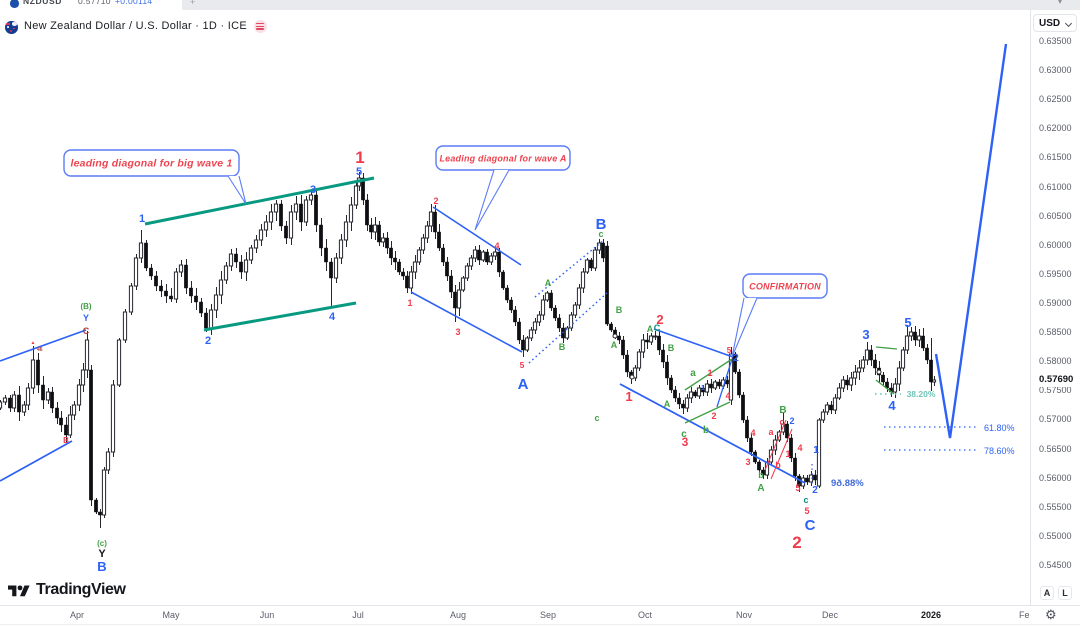 This screenshot has width=1080, height=632. What do you see at coordinates (102, 543) in the screenshot?
I see `svg-text: (c)` at bounding box center [102, 543].